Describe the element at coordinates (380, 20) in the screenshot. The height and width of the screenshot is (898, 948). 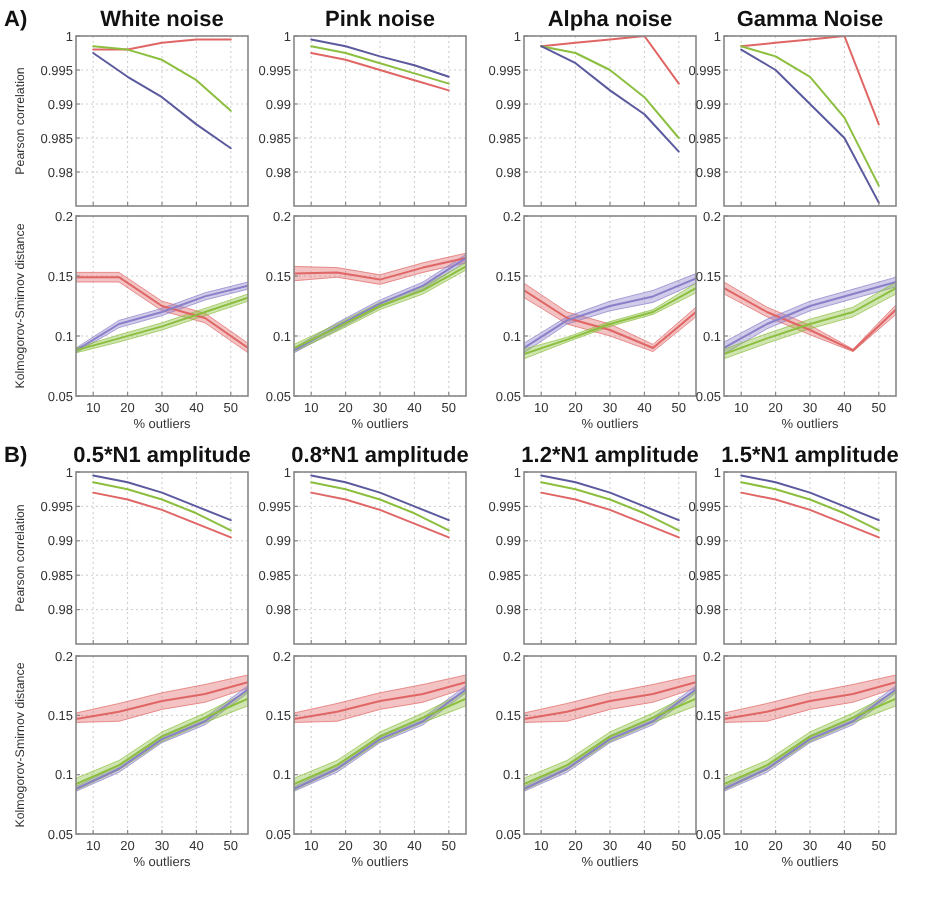
I see `chart-title: Pink noise` at that location.